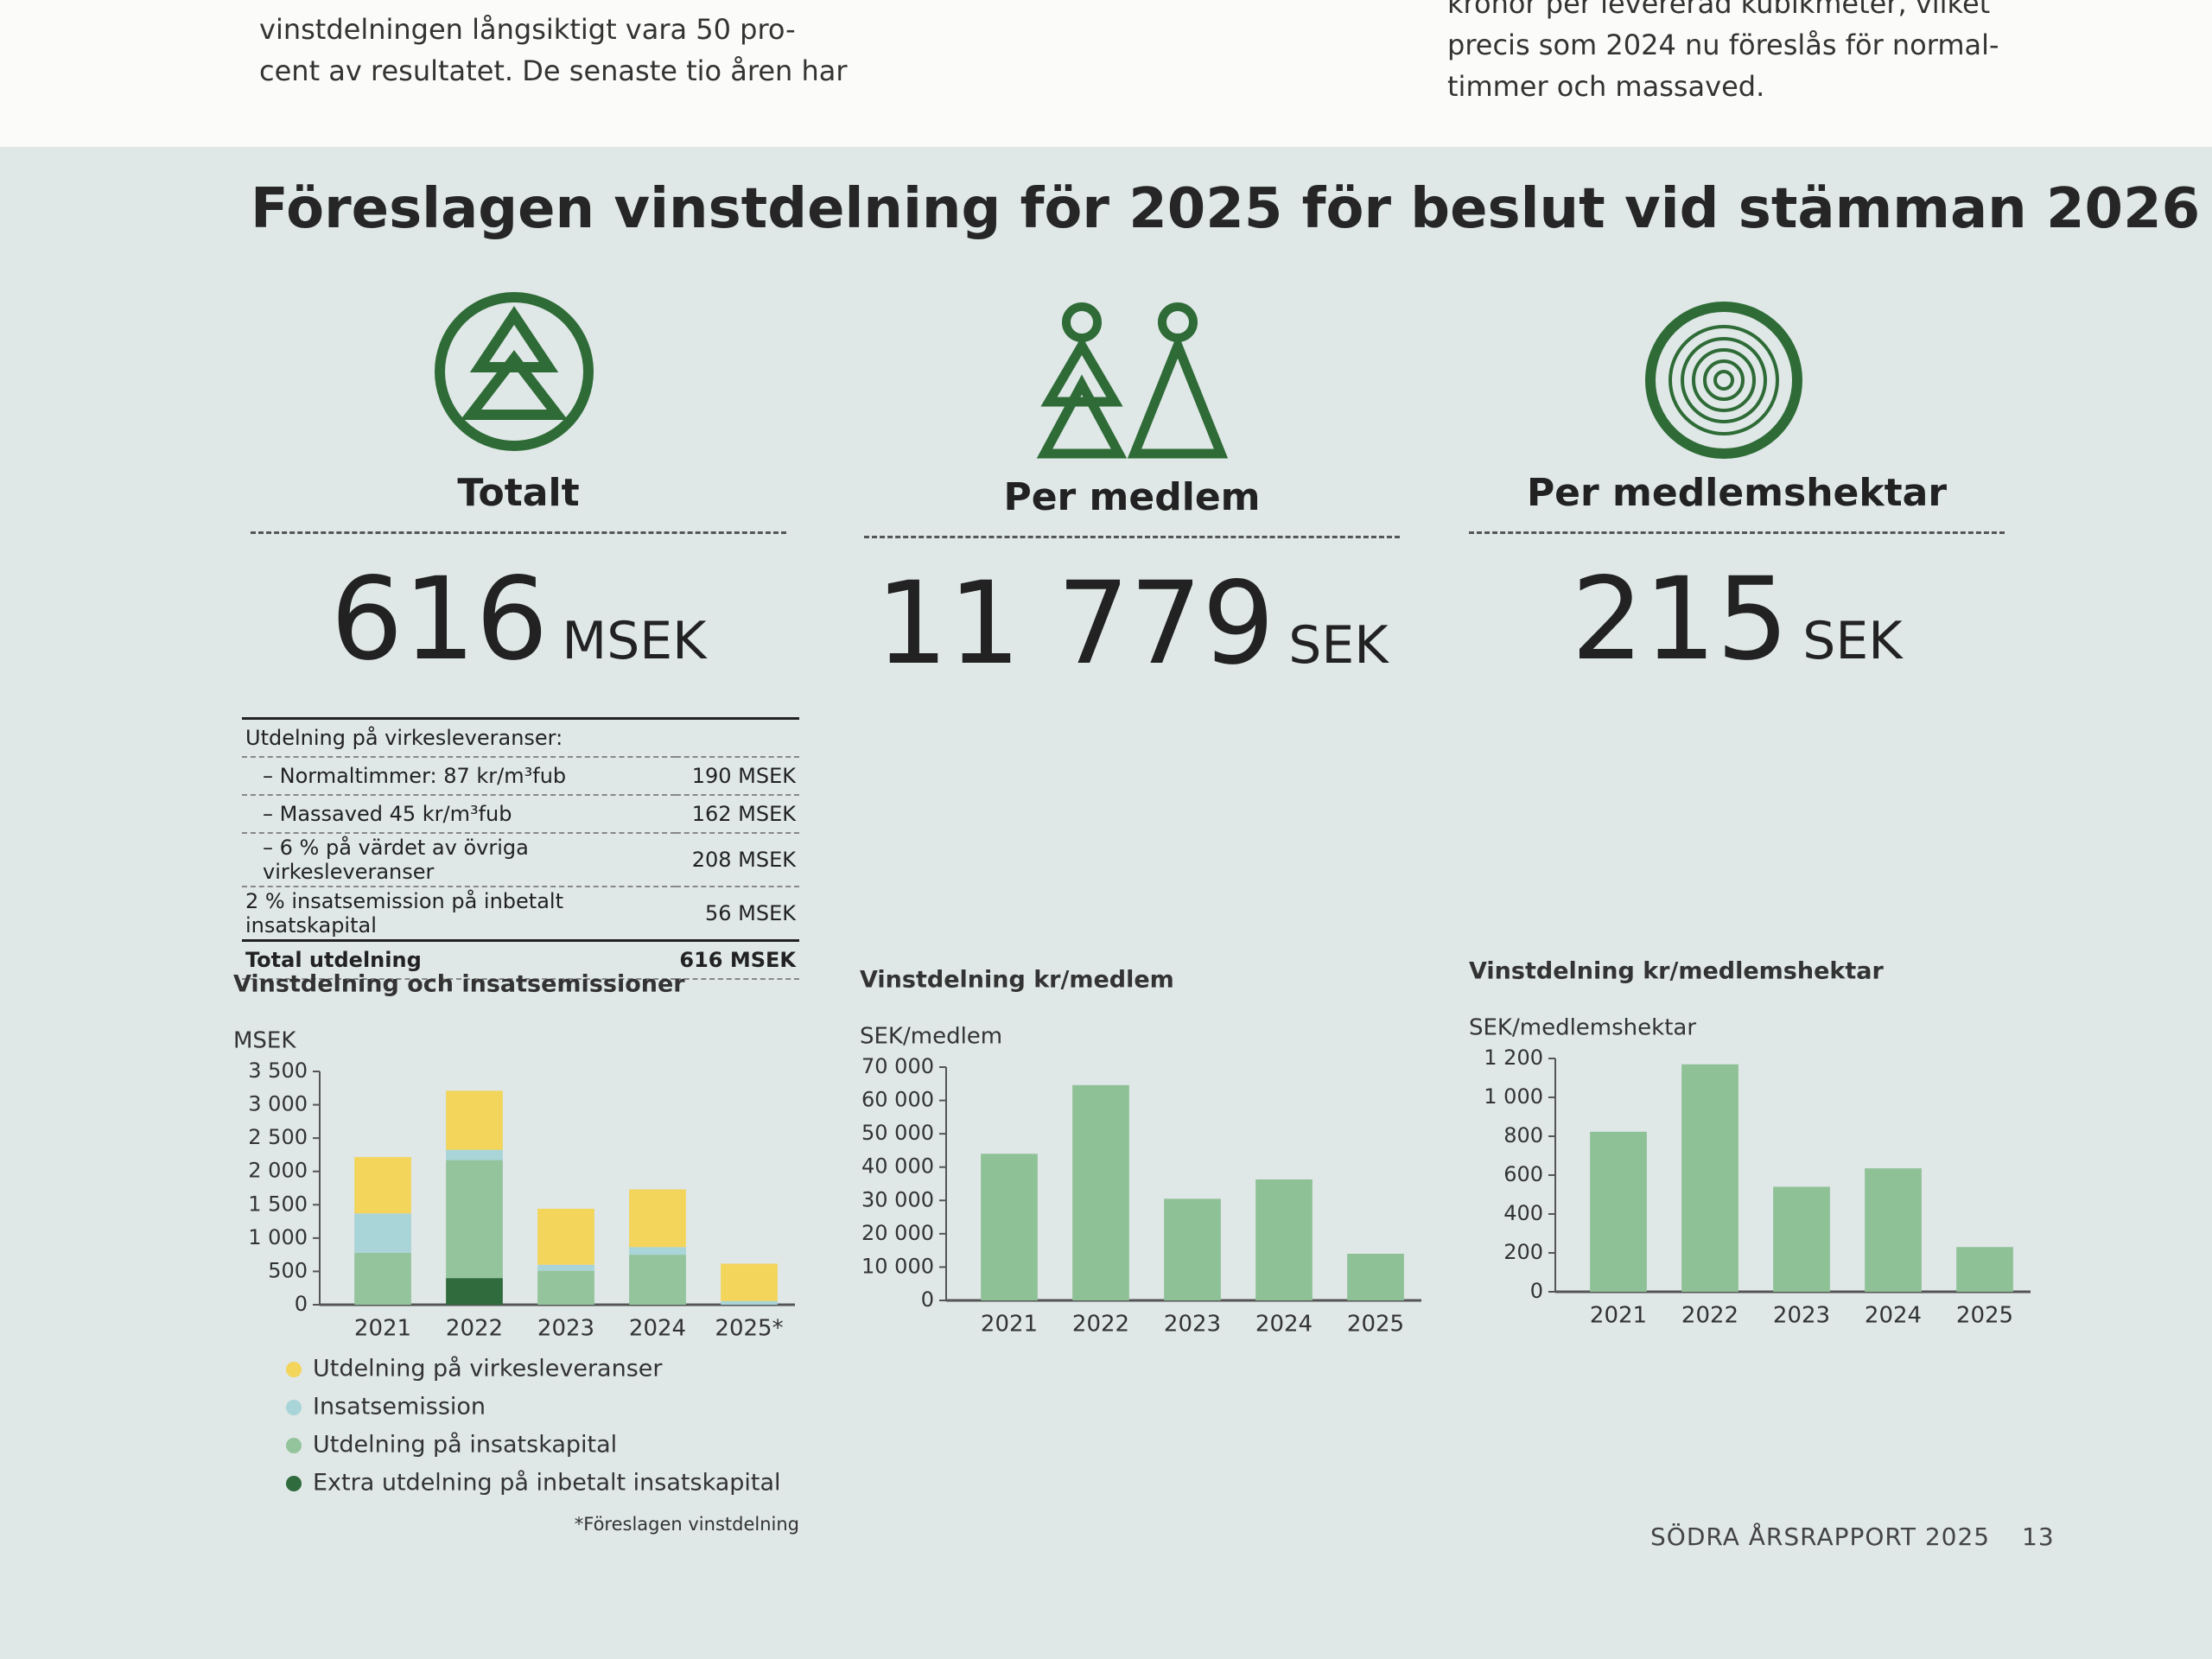  I want to click on stat-label: Per medlem, so click(1132, 497).